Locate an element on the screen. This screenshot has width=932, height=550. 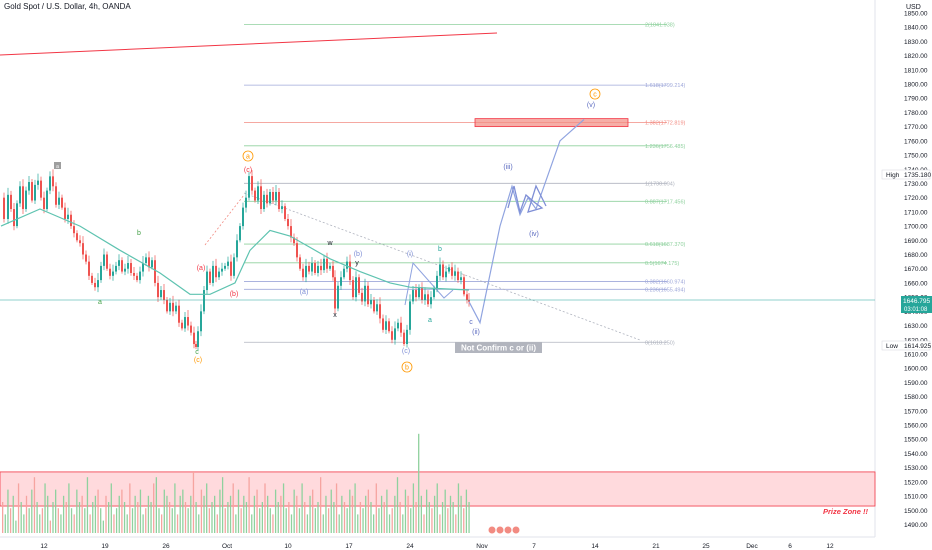
projection-zigzag is located at coordinates (527, 199).